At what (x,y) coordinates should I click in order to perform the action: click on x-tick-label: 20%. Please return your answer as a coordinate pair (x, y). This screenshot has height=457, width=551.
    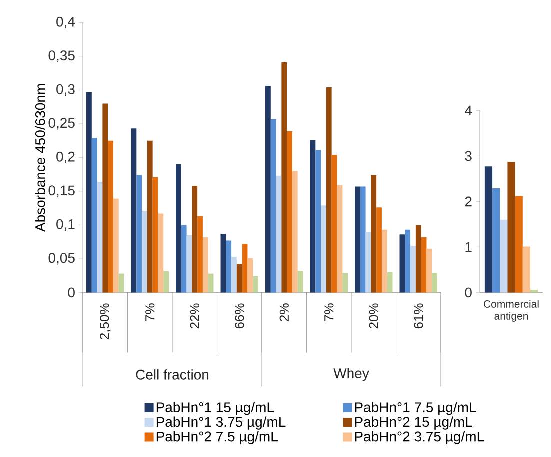
    Looking at the image, I should click on (373, 316).